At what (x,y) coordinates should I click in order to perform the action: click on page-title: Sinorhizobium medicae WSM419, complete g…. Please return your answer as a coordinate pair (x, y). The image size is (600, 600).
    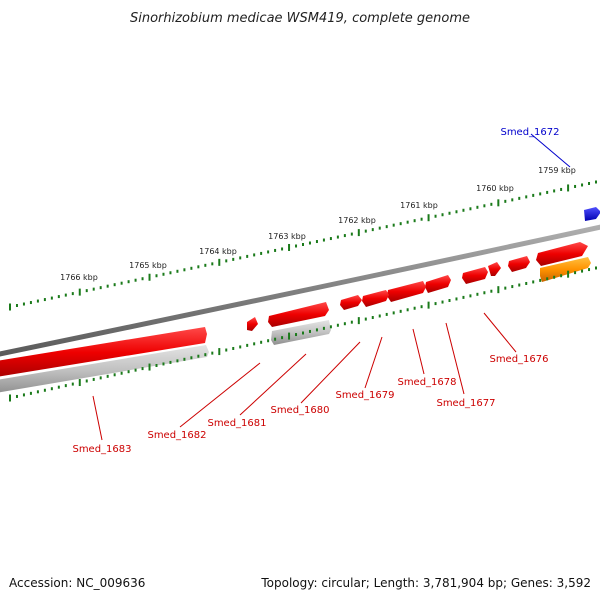
    Looking at the image, I should click on (300, 18).